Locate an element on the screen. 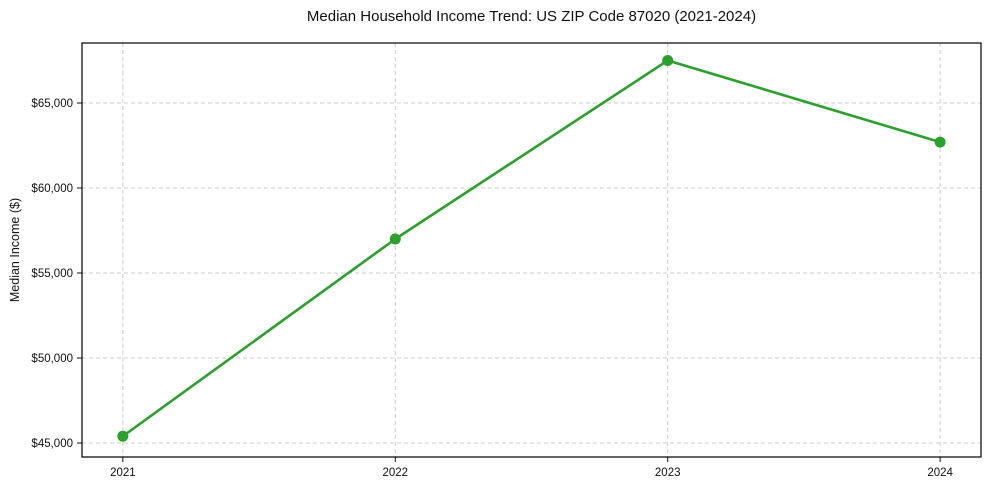  y-tick-label: $65,000 is located at coordinates (52, 104).